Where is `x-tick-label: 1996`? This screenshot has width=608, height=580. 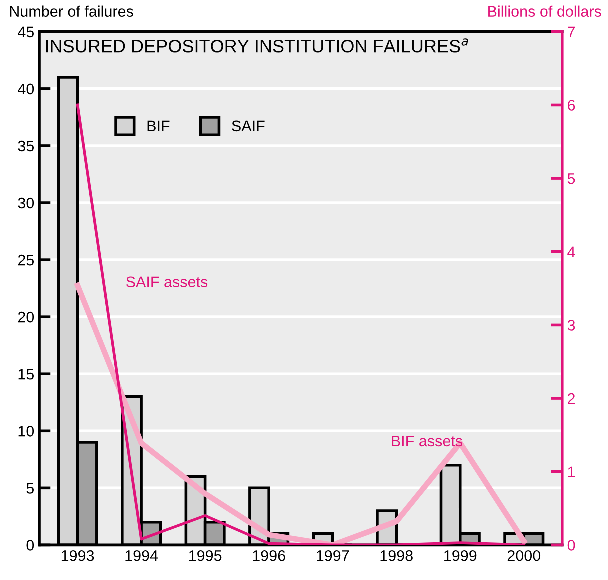 x-tick-label: 1996 is located at coordinates (269, 556).